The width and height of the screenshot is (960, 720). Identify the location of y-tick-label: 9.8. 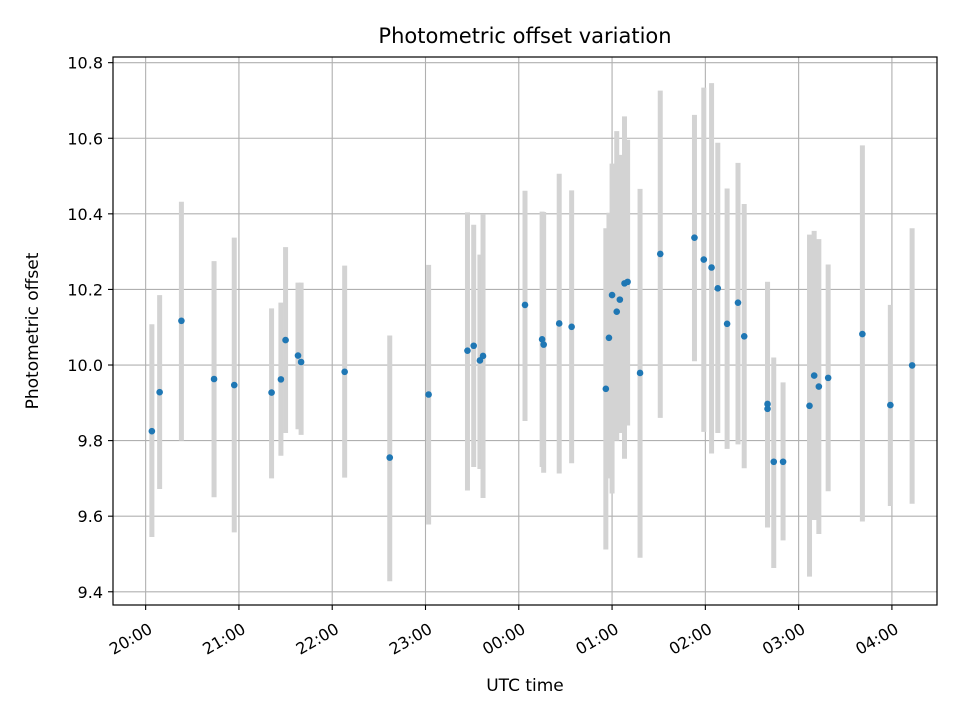
(90, 441).